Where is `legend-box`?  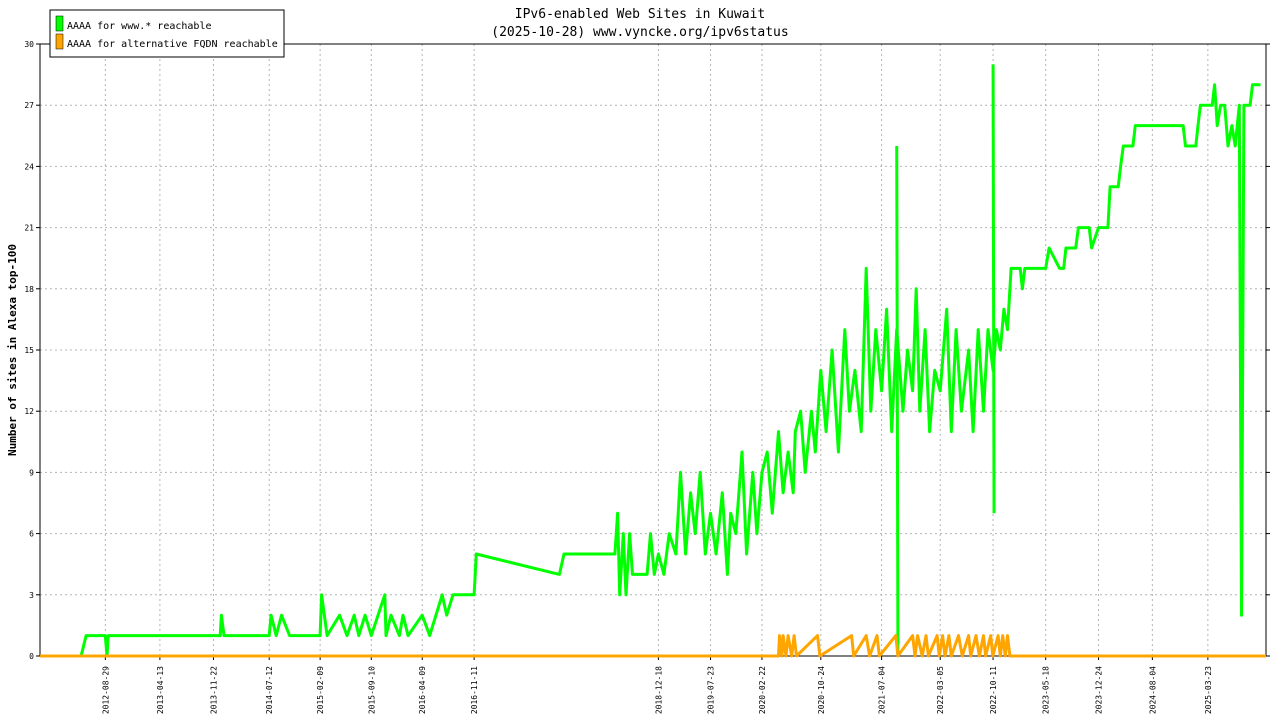
legend-box is located at coordinates (167, 33).